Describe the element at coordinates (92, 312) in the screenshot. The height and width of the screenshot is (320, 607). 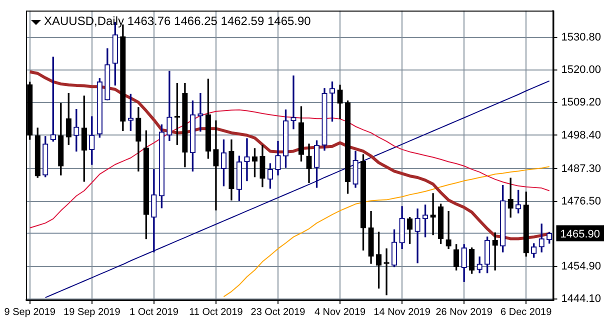
I see `x-tick-label: 19 Sep 2019` at that location.